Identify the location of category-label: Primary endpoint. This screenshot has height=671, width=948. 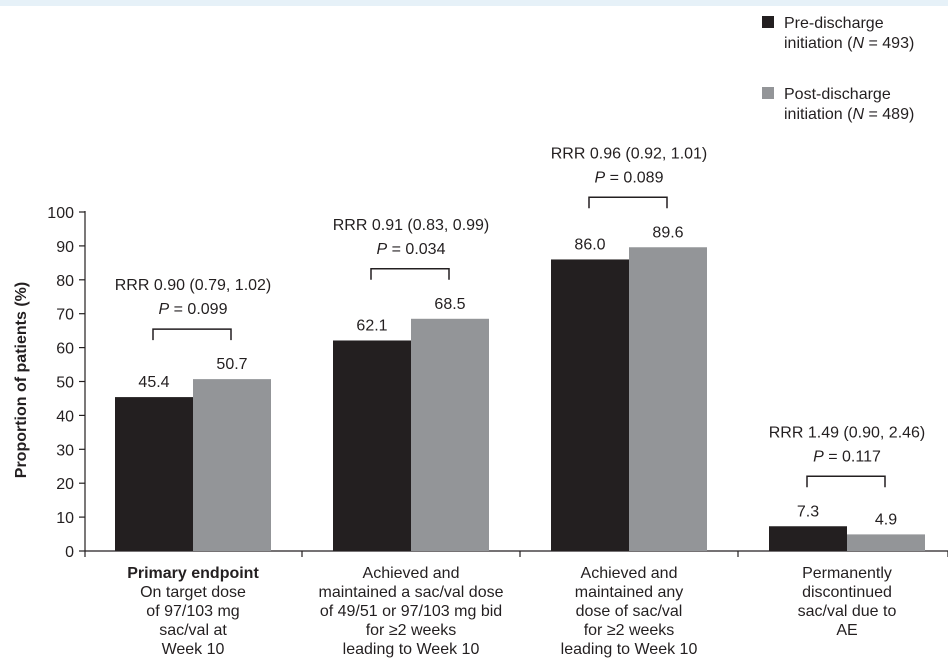
(193, 573).